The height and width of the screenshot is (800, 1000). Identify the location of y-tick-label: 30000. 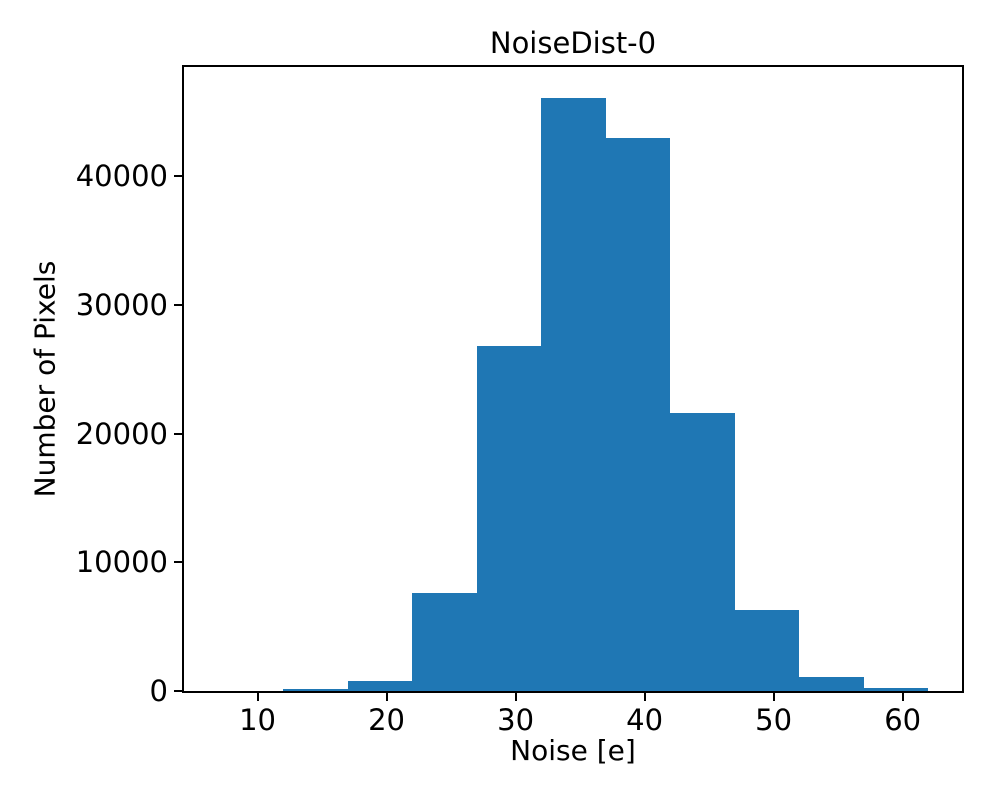
(121, 305).